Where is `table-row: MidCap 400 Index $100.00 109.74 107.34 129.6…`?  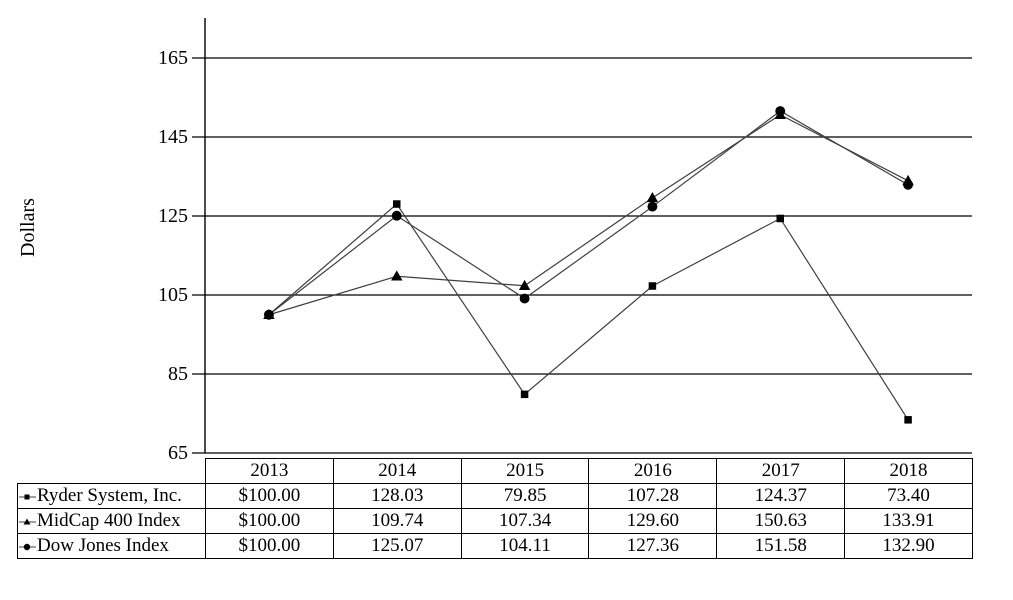
table-row: MidCap 400 Index $100.00 109.74 107.34 129.6… is located at coordinates (495, 521).